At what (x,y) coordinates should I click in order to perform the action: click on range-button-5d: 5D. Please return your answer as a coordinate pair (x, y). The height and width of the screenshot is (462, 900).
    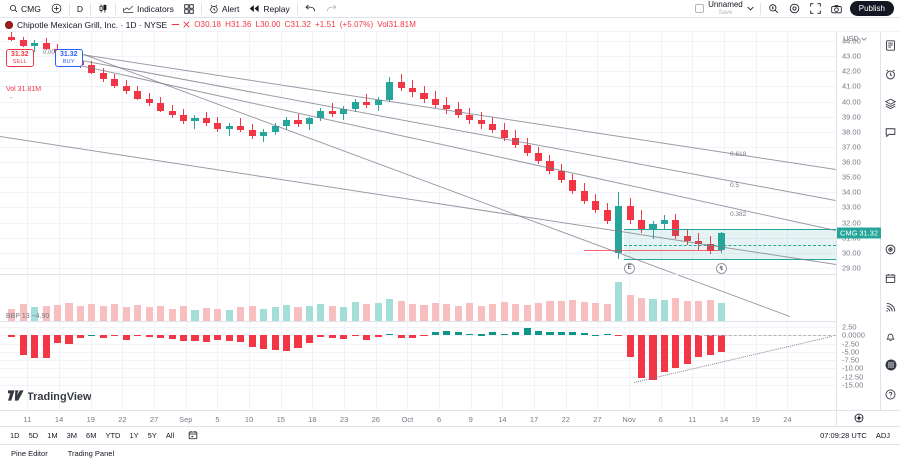
    Looking at the image, I should click on (33, 435).